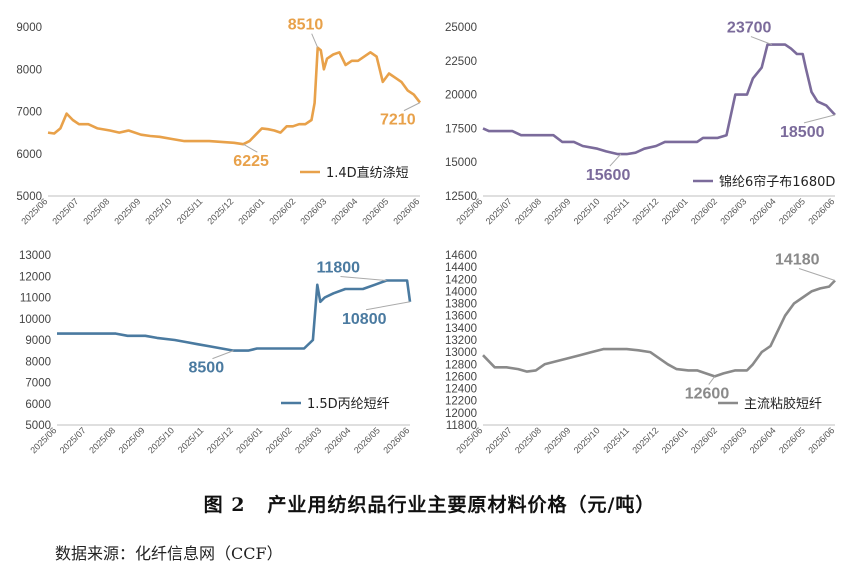 This screenshot has height=576, width=859. What do you see at coordinates (461, 280) in the screenshot?
I see `y-tick-label: 14200` at bounding box center [461, 280].